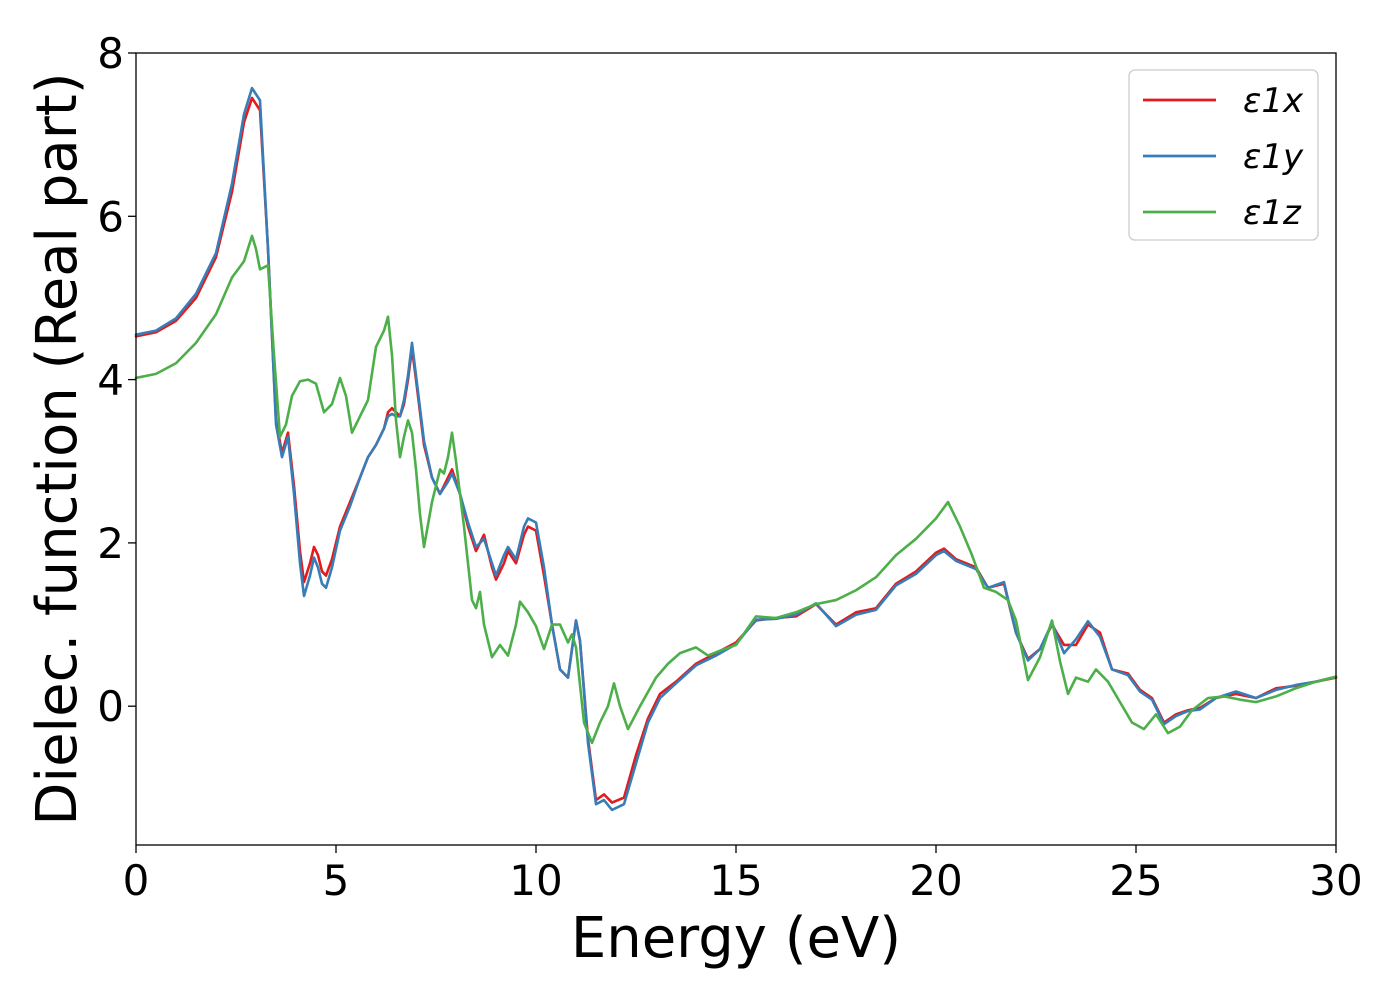  What do you see at coordinates (110, 380) in the screenshot?
I see `y-tick-label: 4` at bounding box center [110, 380].